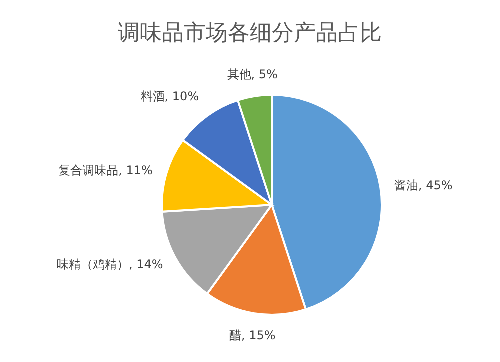 The image size is (500, 362). What do you see at coordinates (250, 33) in the screenshot?
I see `title: 调味品市场各细分产品占比` at bounding box center [250, 33].